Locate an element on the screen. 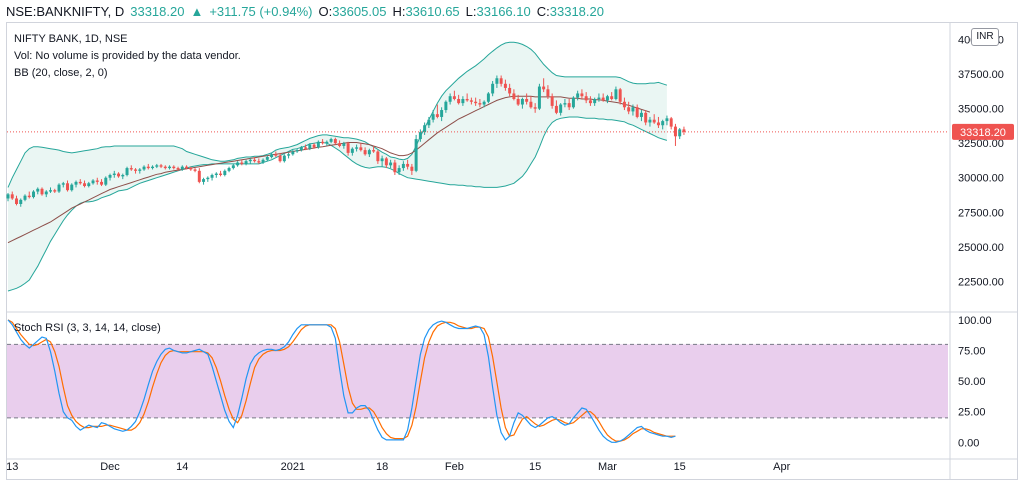 The width and height of the screenshot is (1024, 487). stoch-band is located at coordinates (477, 381).